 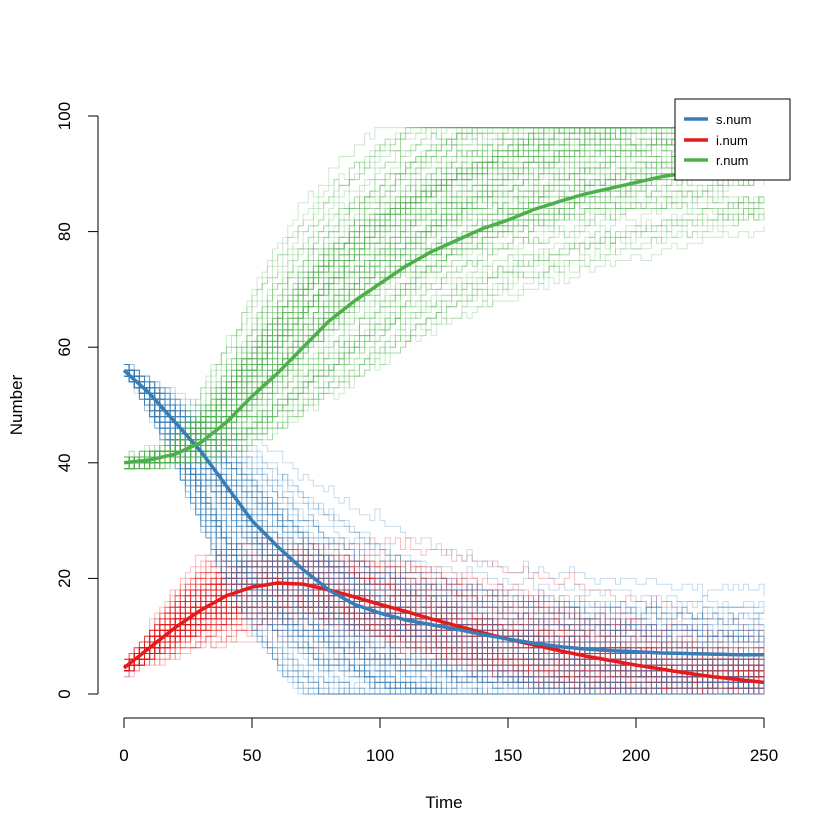 What do you see at coordinates (16, 404) in the screenshot?
I see `y-axis-label: Number` at bounding box center [16, 404].